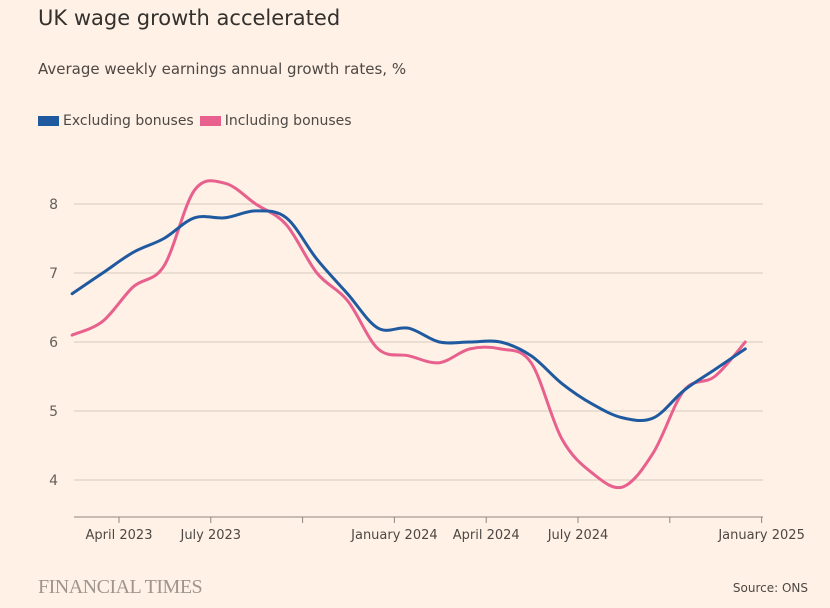  Describe the element at coordinates (120, 587) in the screenshot. I see `ft-logo: FINANCIAL TIMES` at that location.